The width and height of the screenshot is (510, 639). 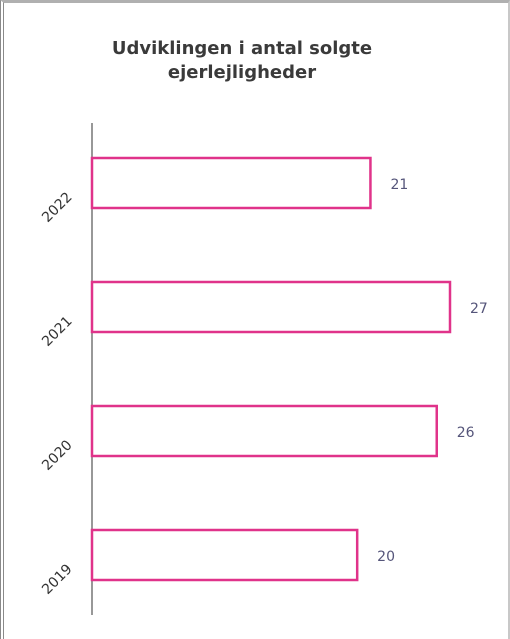 What do you see at coordinates (386, 557) in the screenshot?
I see `data-label: 20` at bounding box center [386, 557].